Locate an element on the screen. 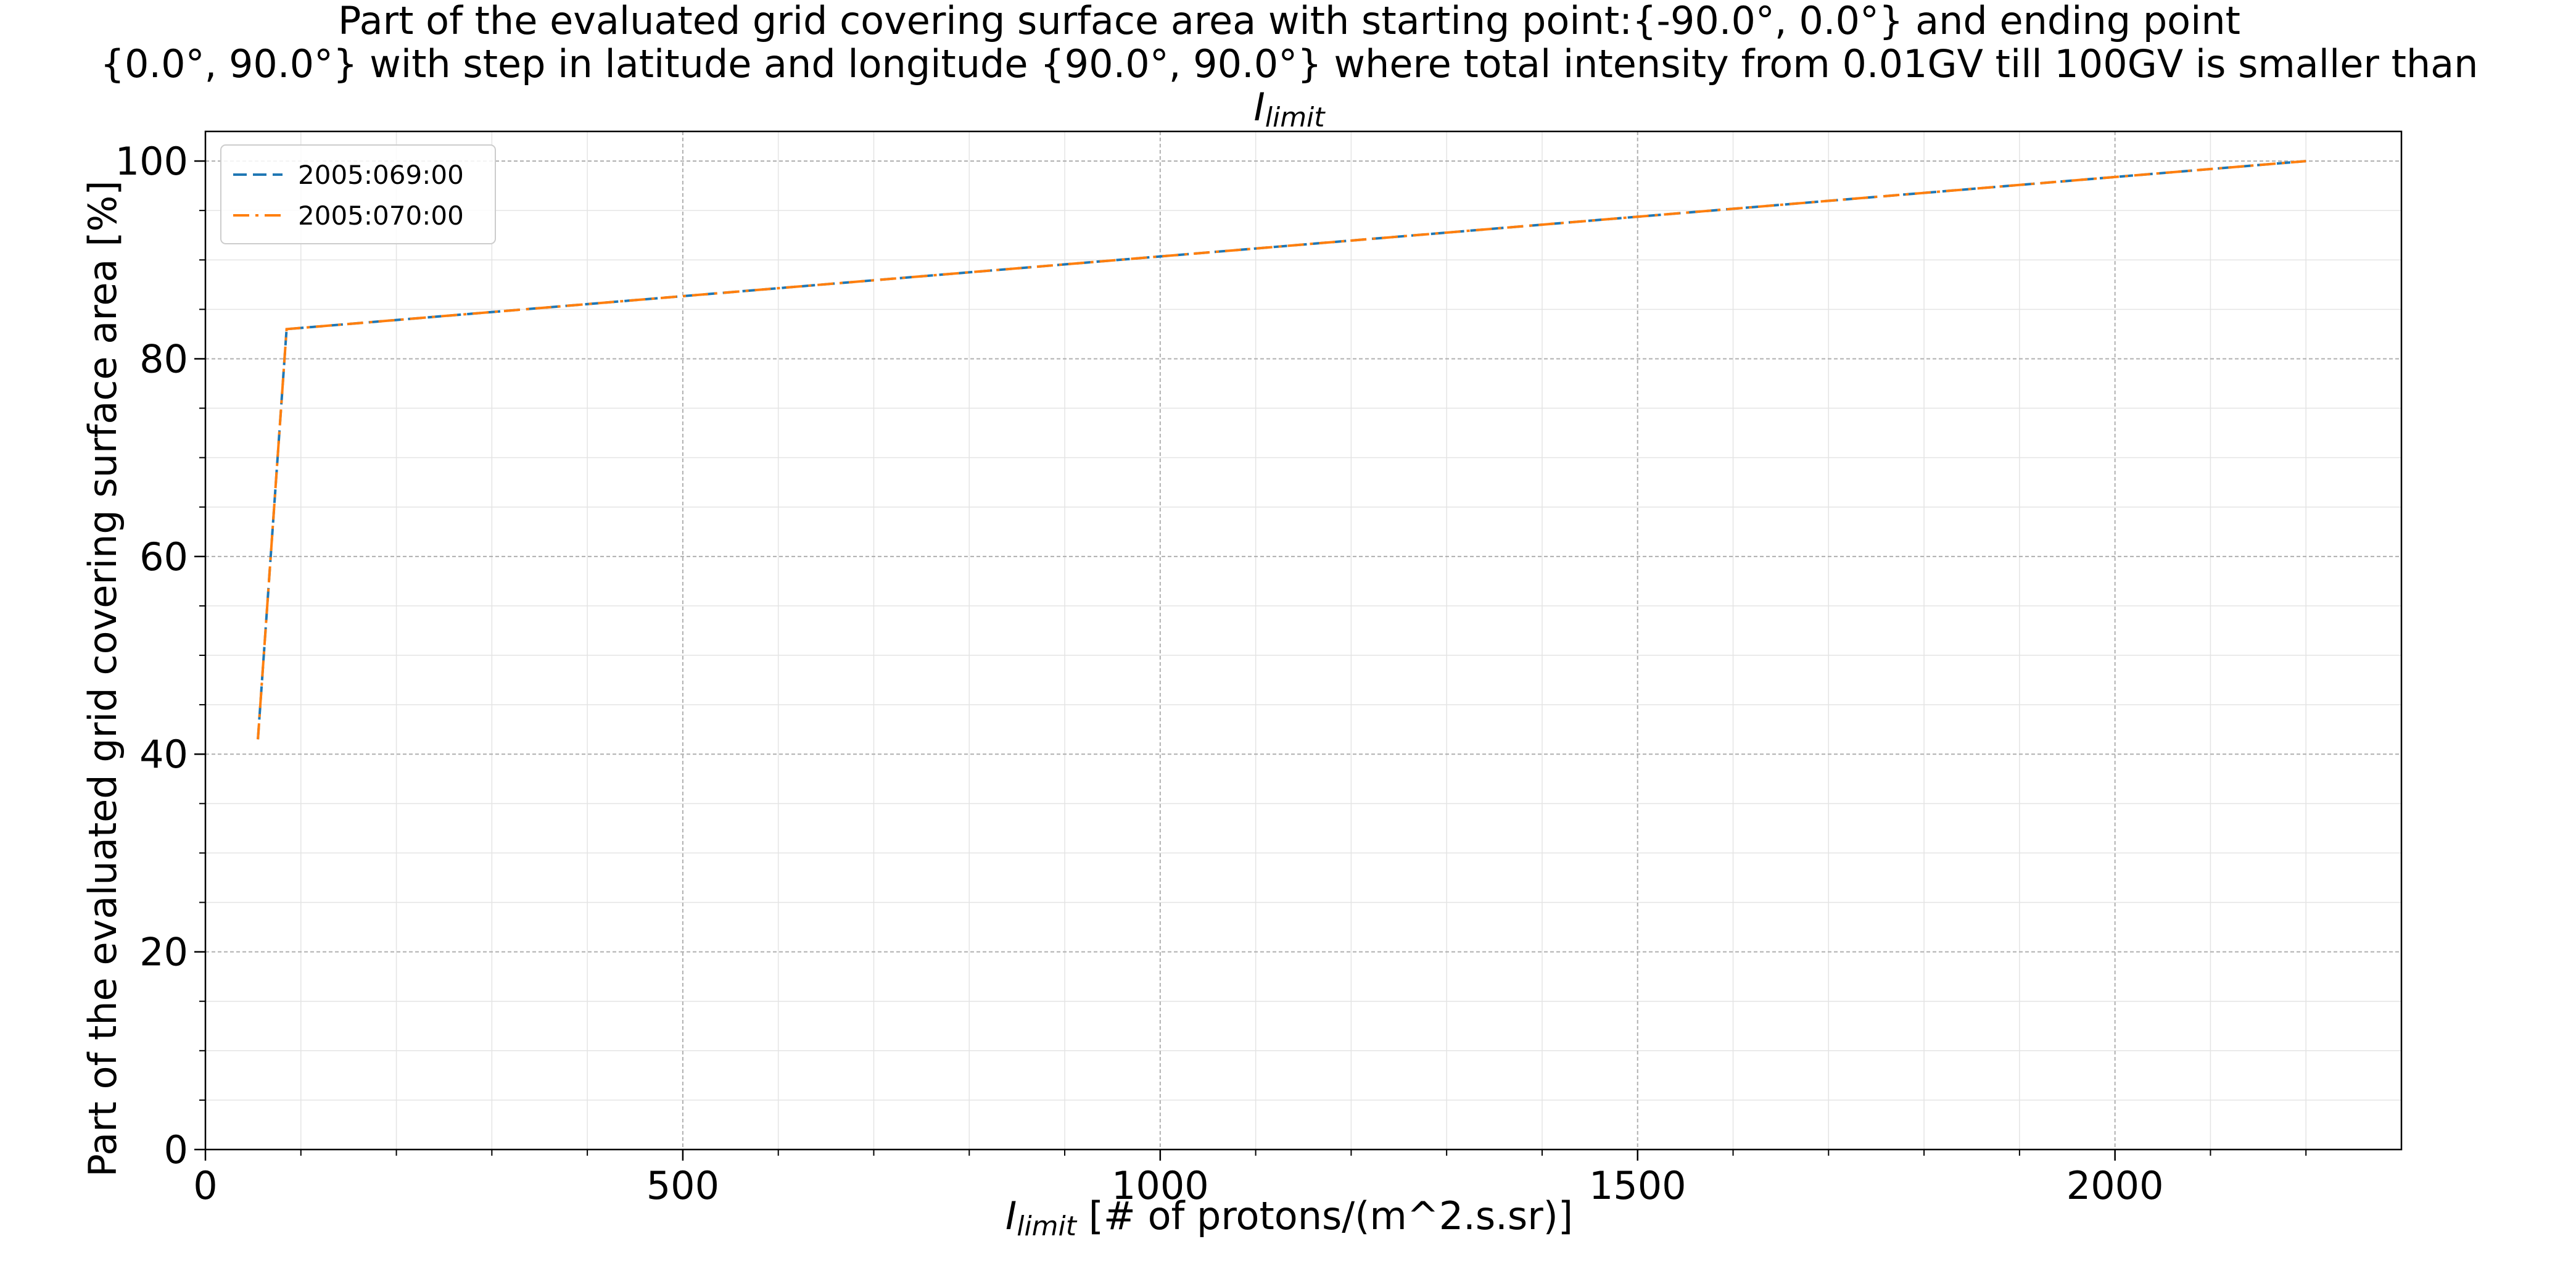 The width and height of the screenshot is (2576, 1268). y-tick-label: 60 is located at coordinates (163, 556).